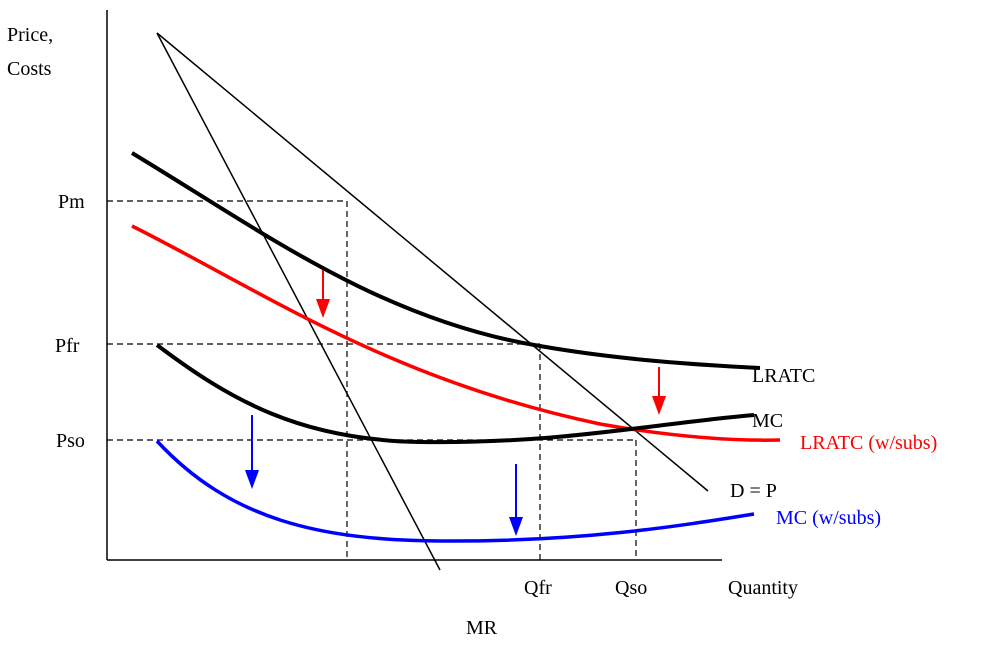  Describe the element at coordinates (659, 391) in the screenshot. I see `arrow-red-right` at that location.